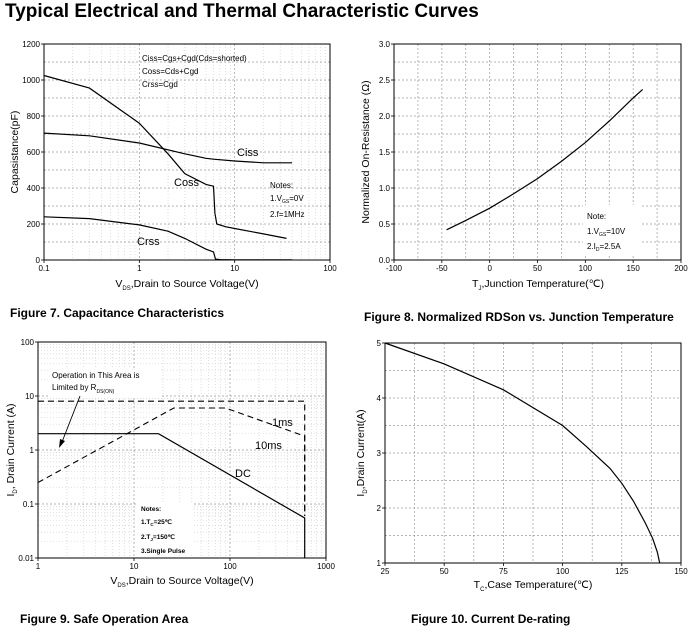  I want to click on notes-line-2: 2.f=1MHz, so click(287, 214).